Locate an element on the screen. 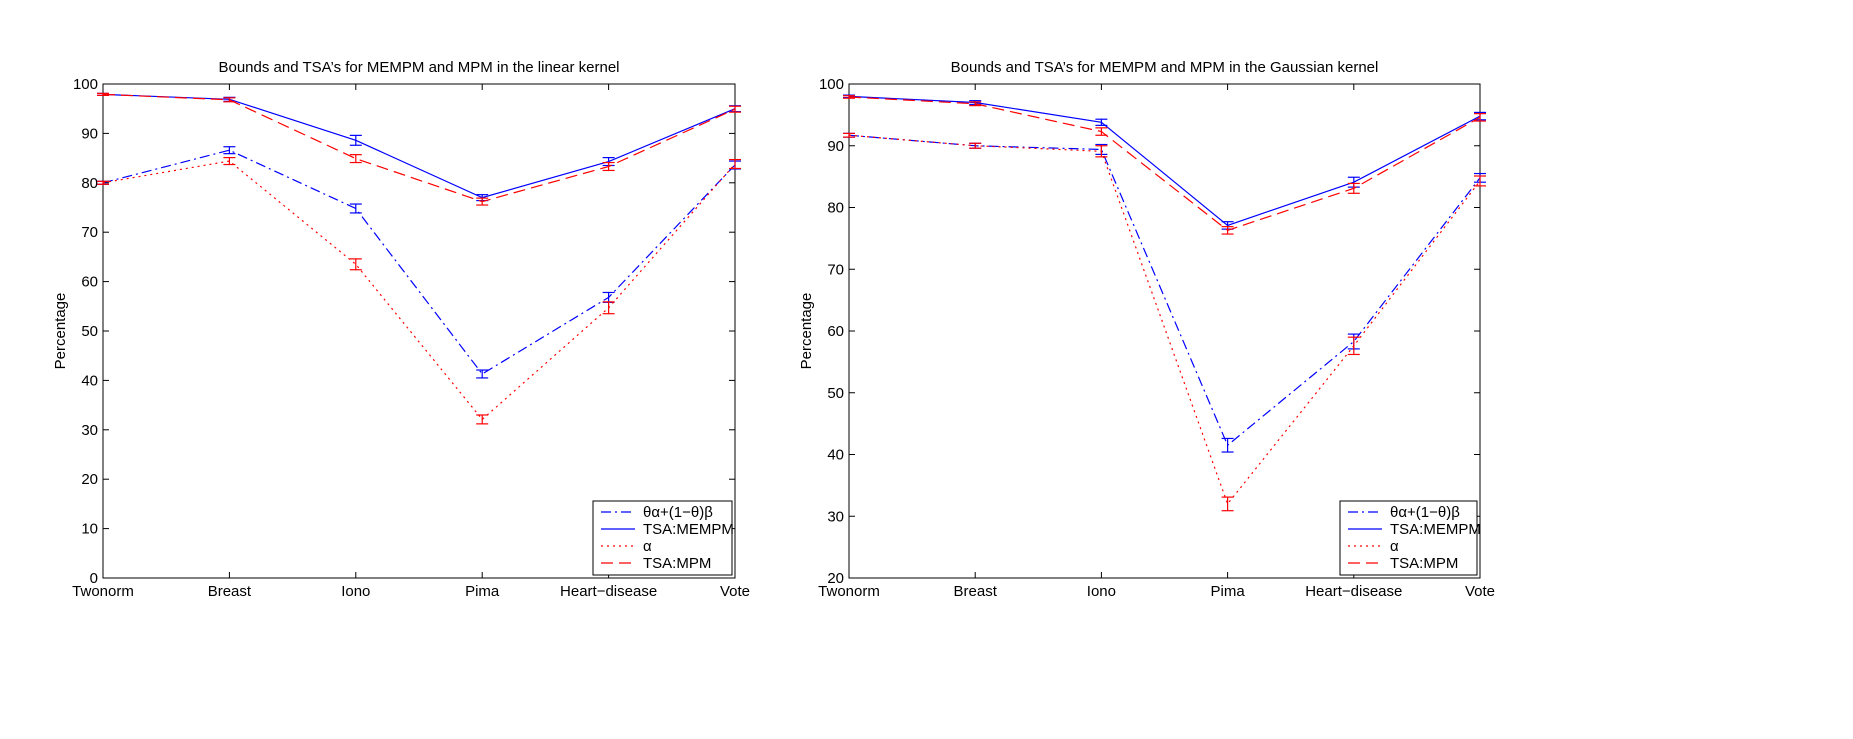 The height and width of the screenshot is (739, 1853). y-tick-label: 10 is located at coordinates (89, 529).